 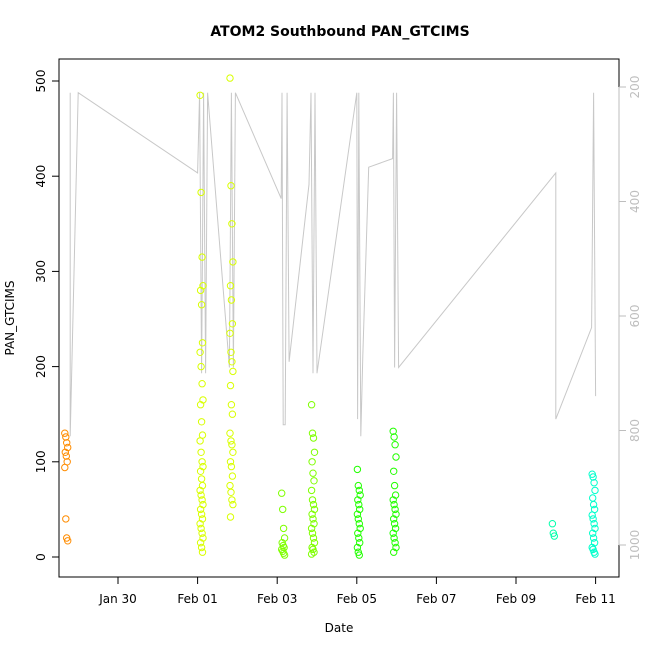 I want to click on y2-tick-label: 200, so click(x=635, y=87).